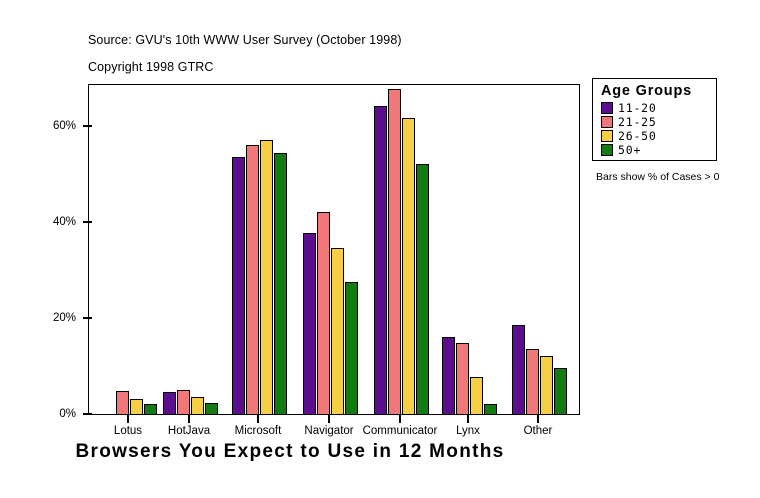 The width and height of the screenshot is (760, 498). I want to click on legend-item: 11-20, so click(658, 108).